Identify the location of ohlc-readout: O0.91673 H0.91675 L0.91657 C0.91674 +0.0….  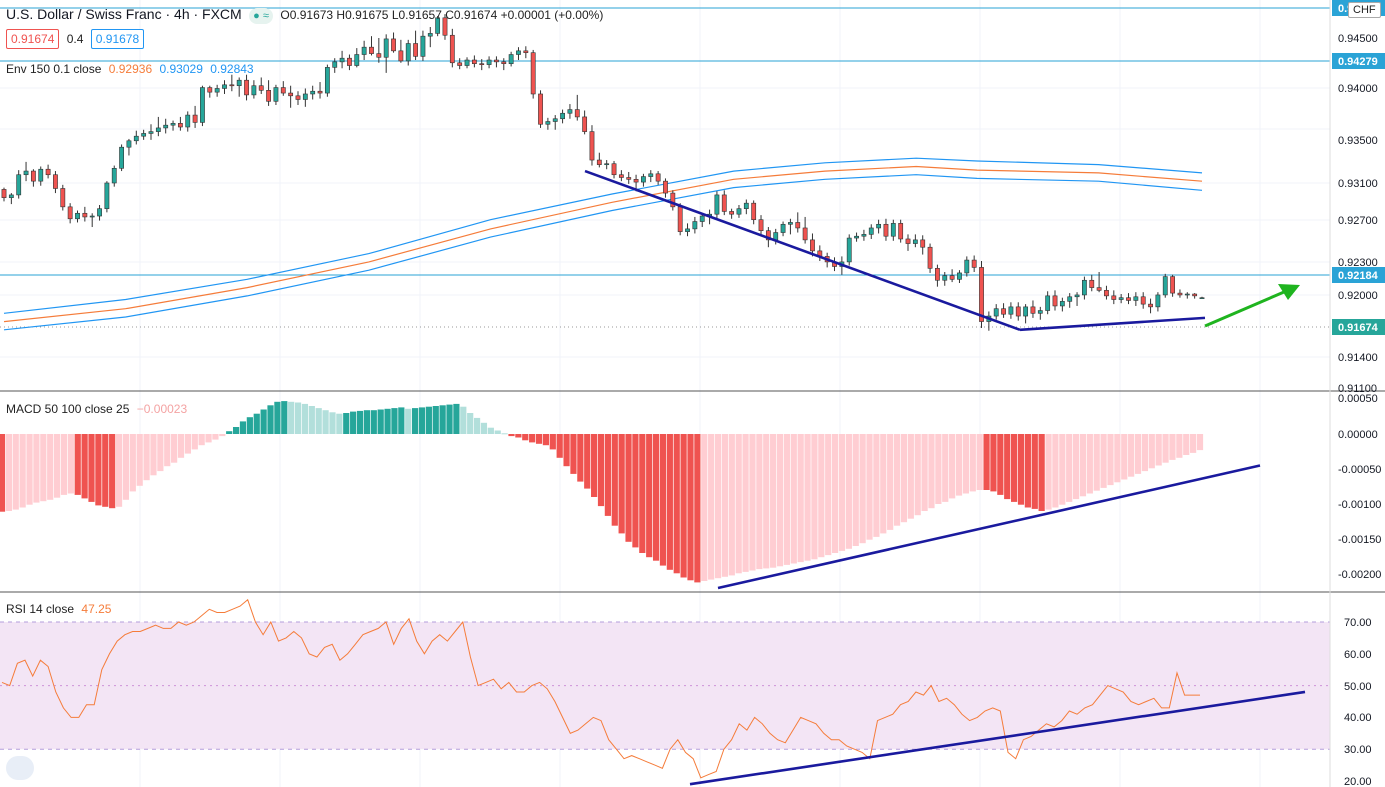
(442, 15).